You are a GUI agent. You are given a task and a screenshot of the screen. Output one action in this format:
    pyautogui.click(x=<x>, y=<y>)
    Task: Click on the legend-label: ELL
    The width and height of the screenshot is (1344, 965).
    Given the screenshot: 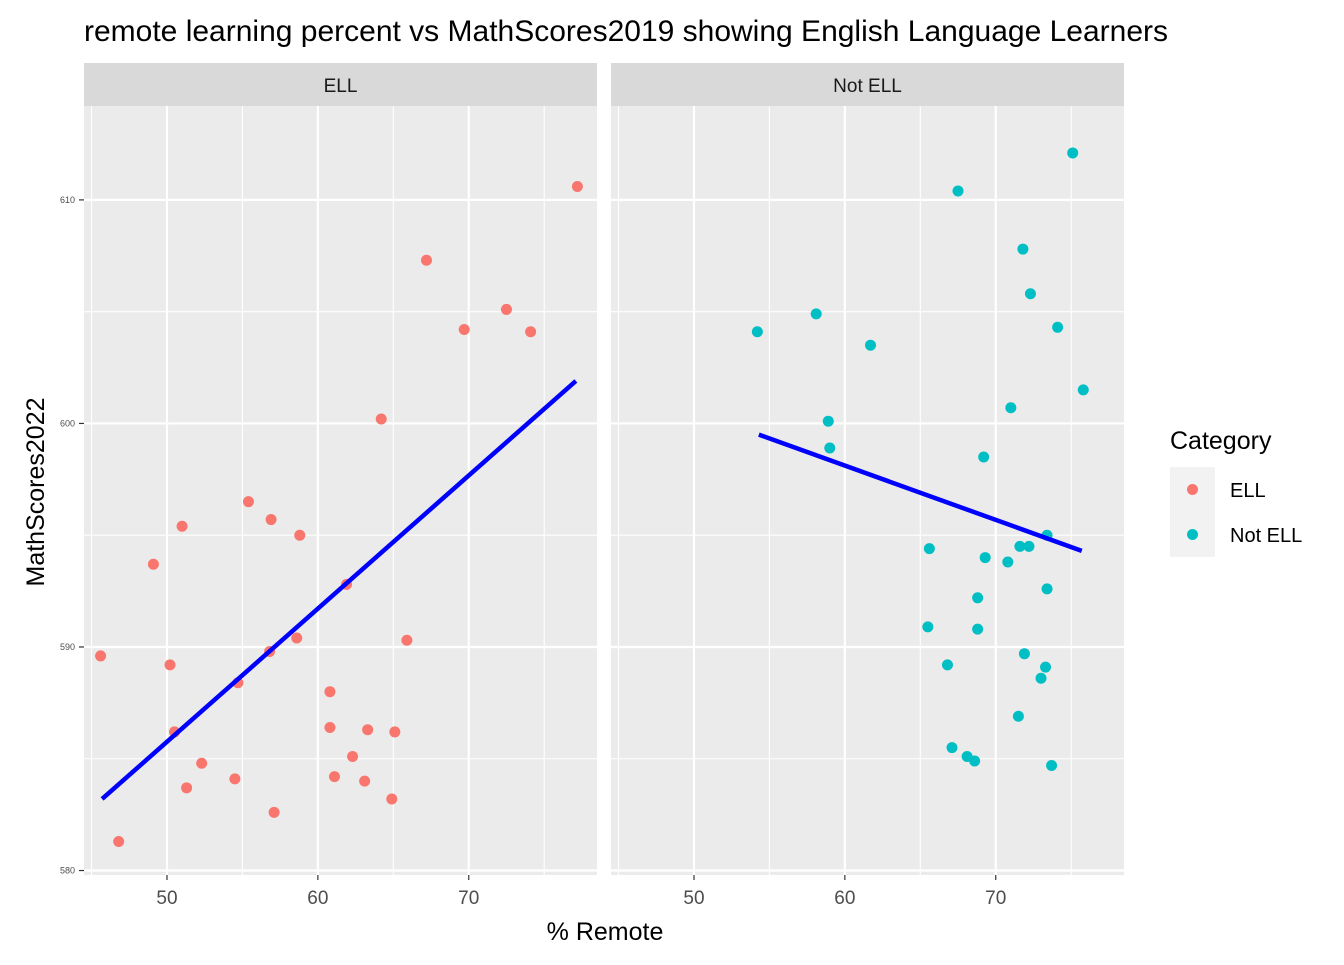 What is the action you would take?
    pyautogui.click(x=1248, y=491)
    